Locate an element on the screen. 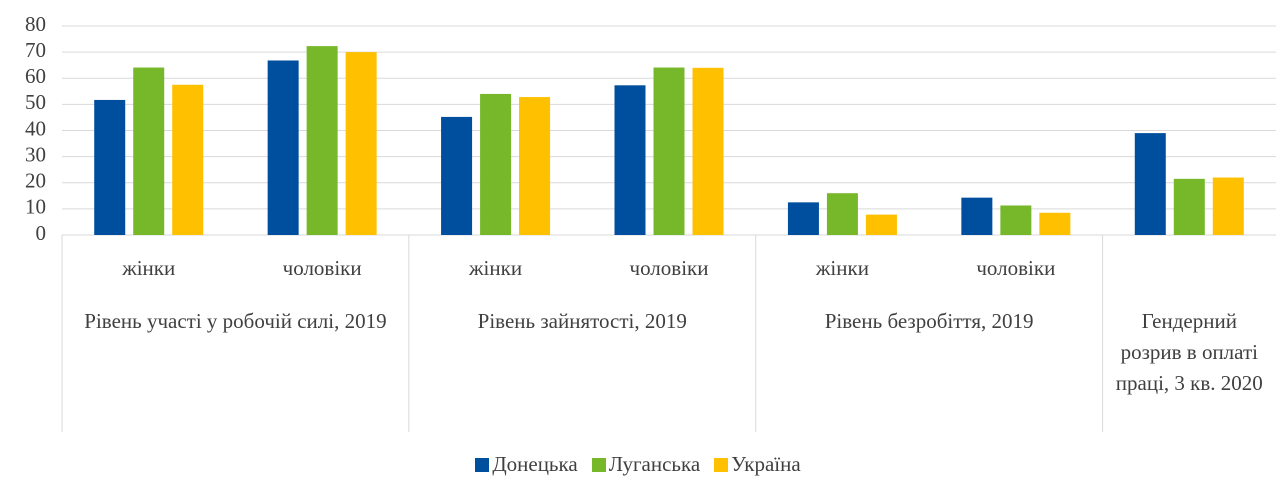 The width and height of the screenshot is (1276, 478). y-tick-label: 40 is located at coordinates (35, 128).